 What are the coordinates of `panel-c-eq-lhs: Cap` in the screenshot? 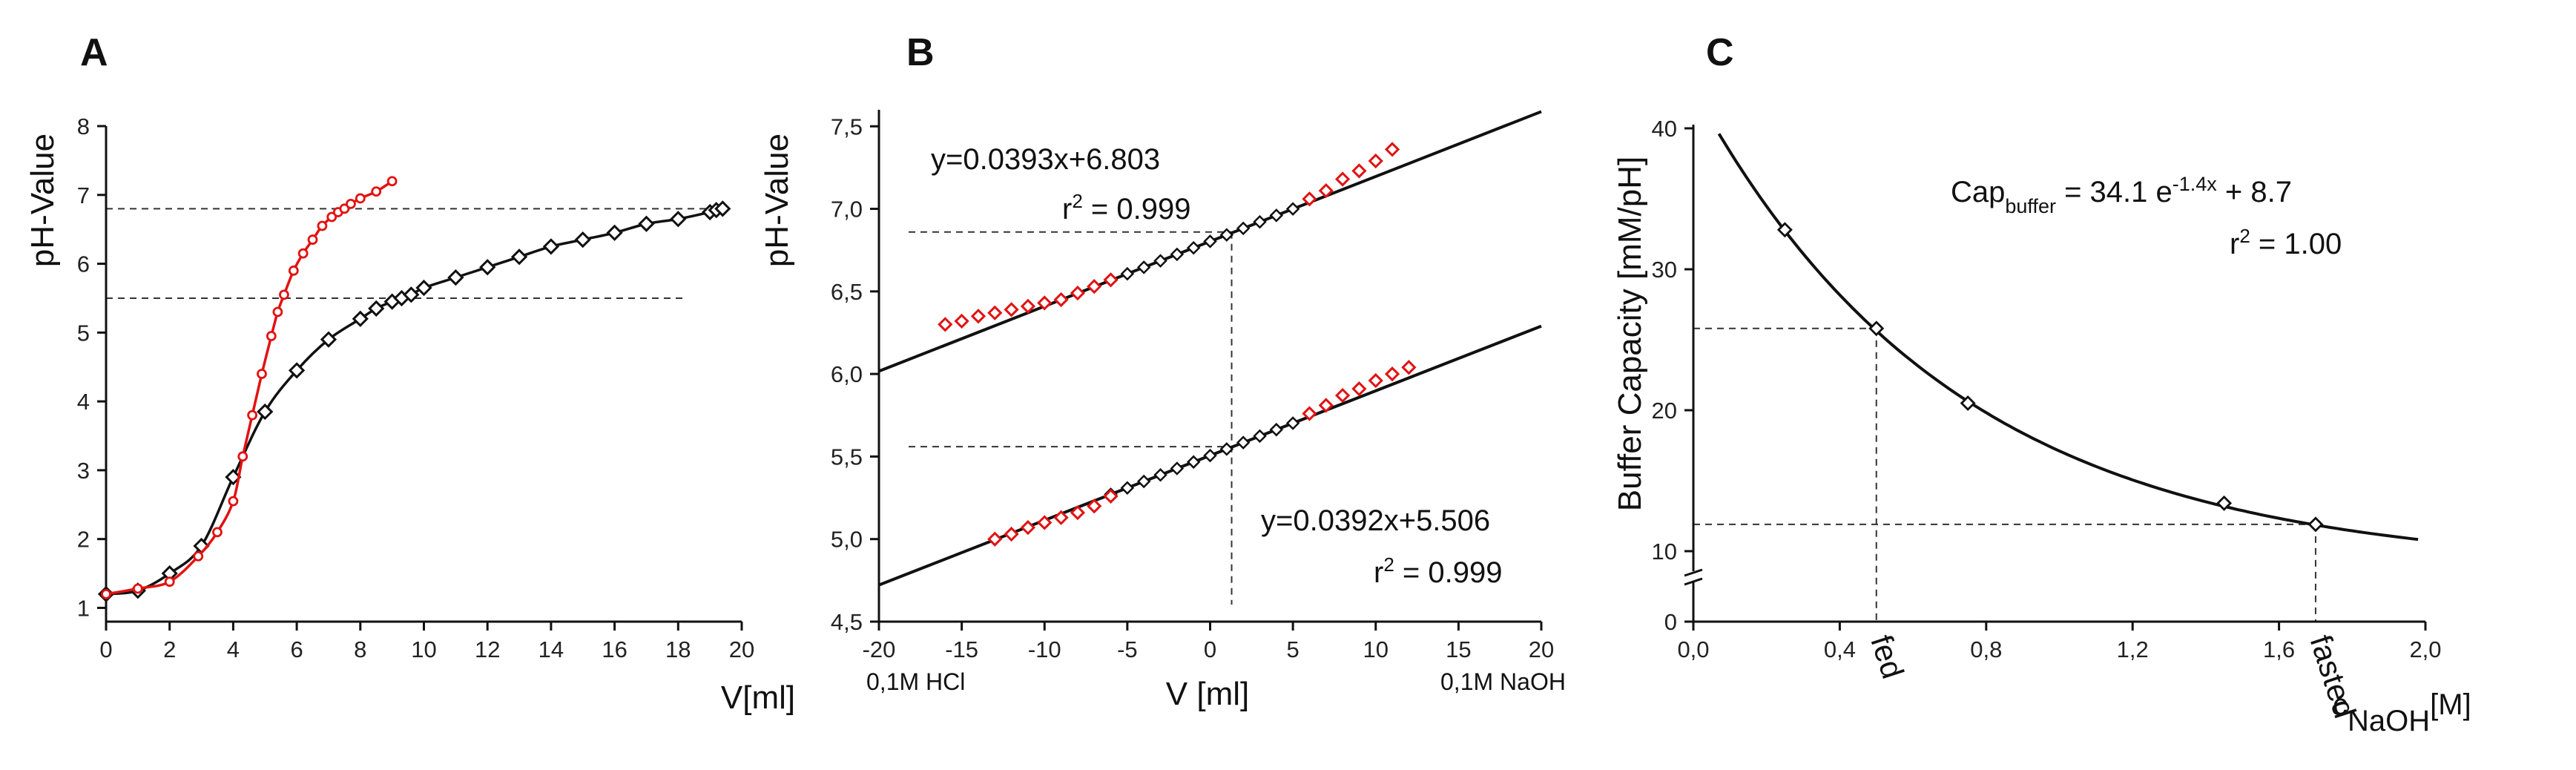 It's located at (1978, 192).